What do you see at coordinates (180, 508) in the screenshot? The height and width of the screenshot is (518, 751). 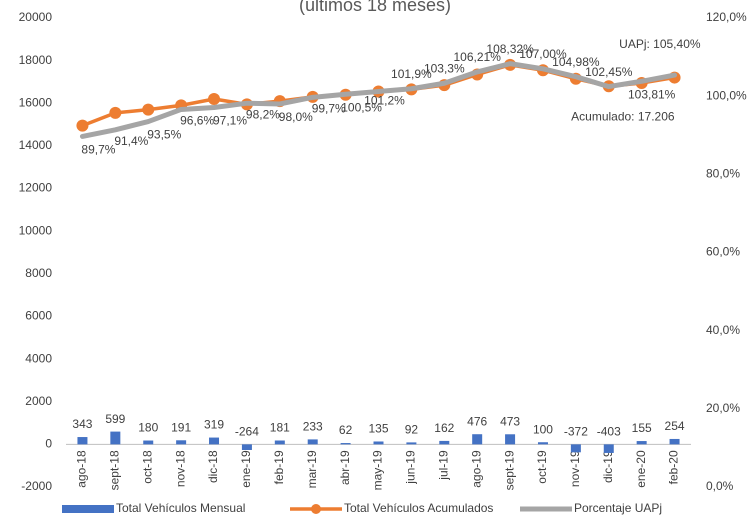 I see `legend-label: Total Vehículos Mensual` at bounding box center [180, 508].